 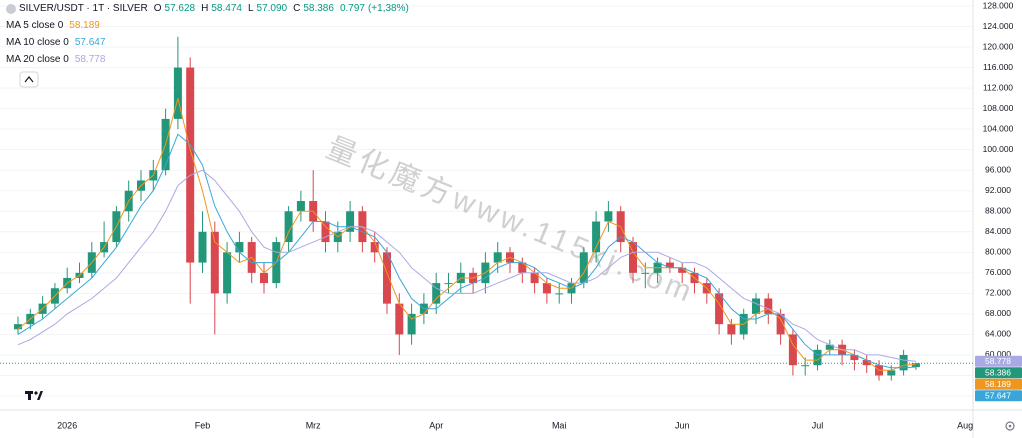 What do you see at coordinates (965, 425) in the screenshot?
I see `x-tick-label: Aug` at bounding box center [965, 425].